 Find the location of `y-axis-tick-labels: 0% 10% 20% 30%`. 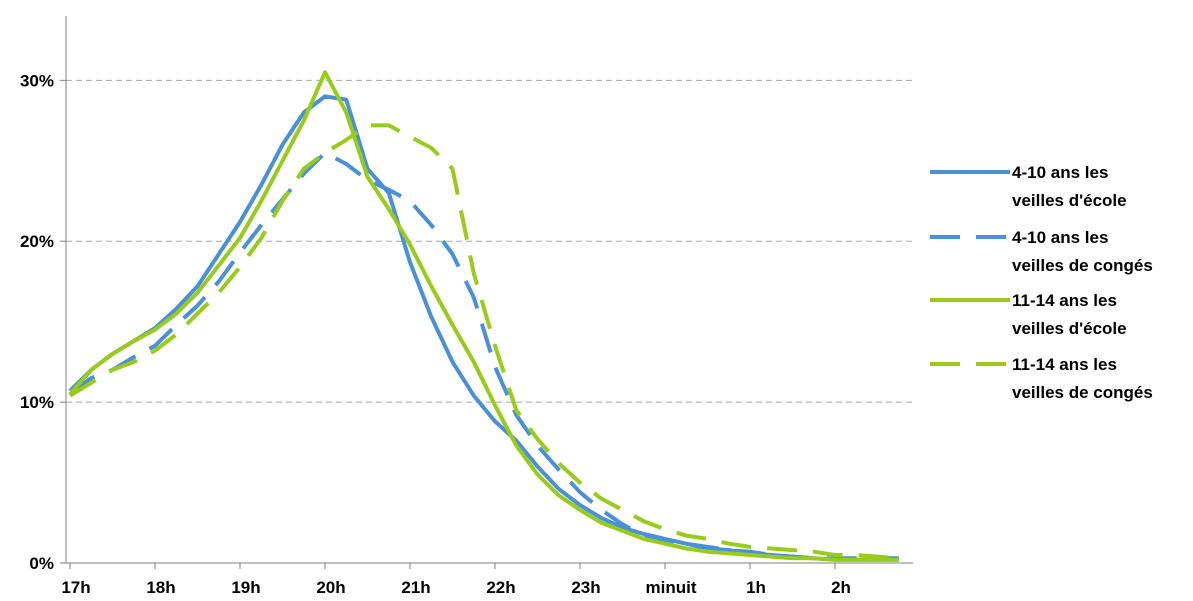

y-axis-tick-labels: 0% 10% 20% 30% is located at coordinates (37, 322).